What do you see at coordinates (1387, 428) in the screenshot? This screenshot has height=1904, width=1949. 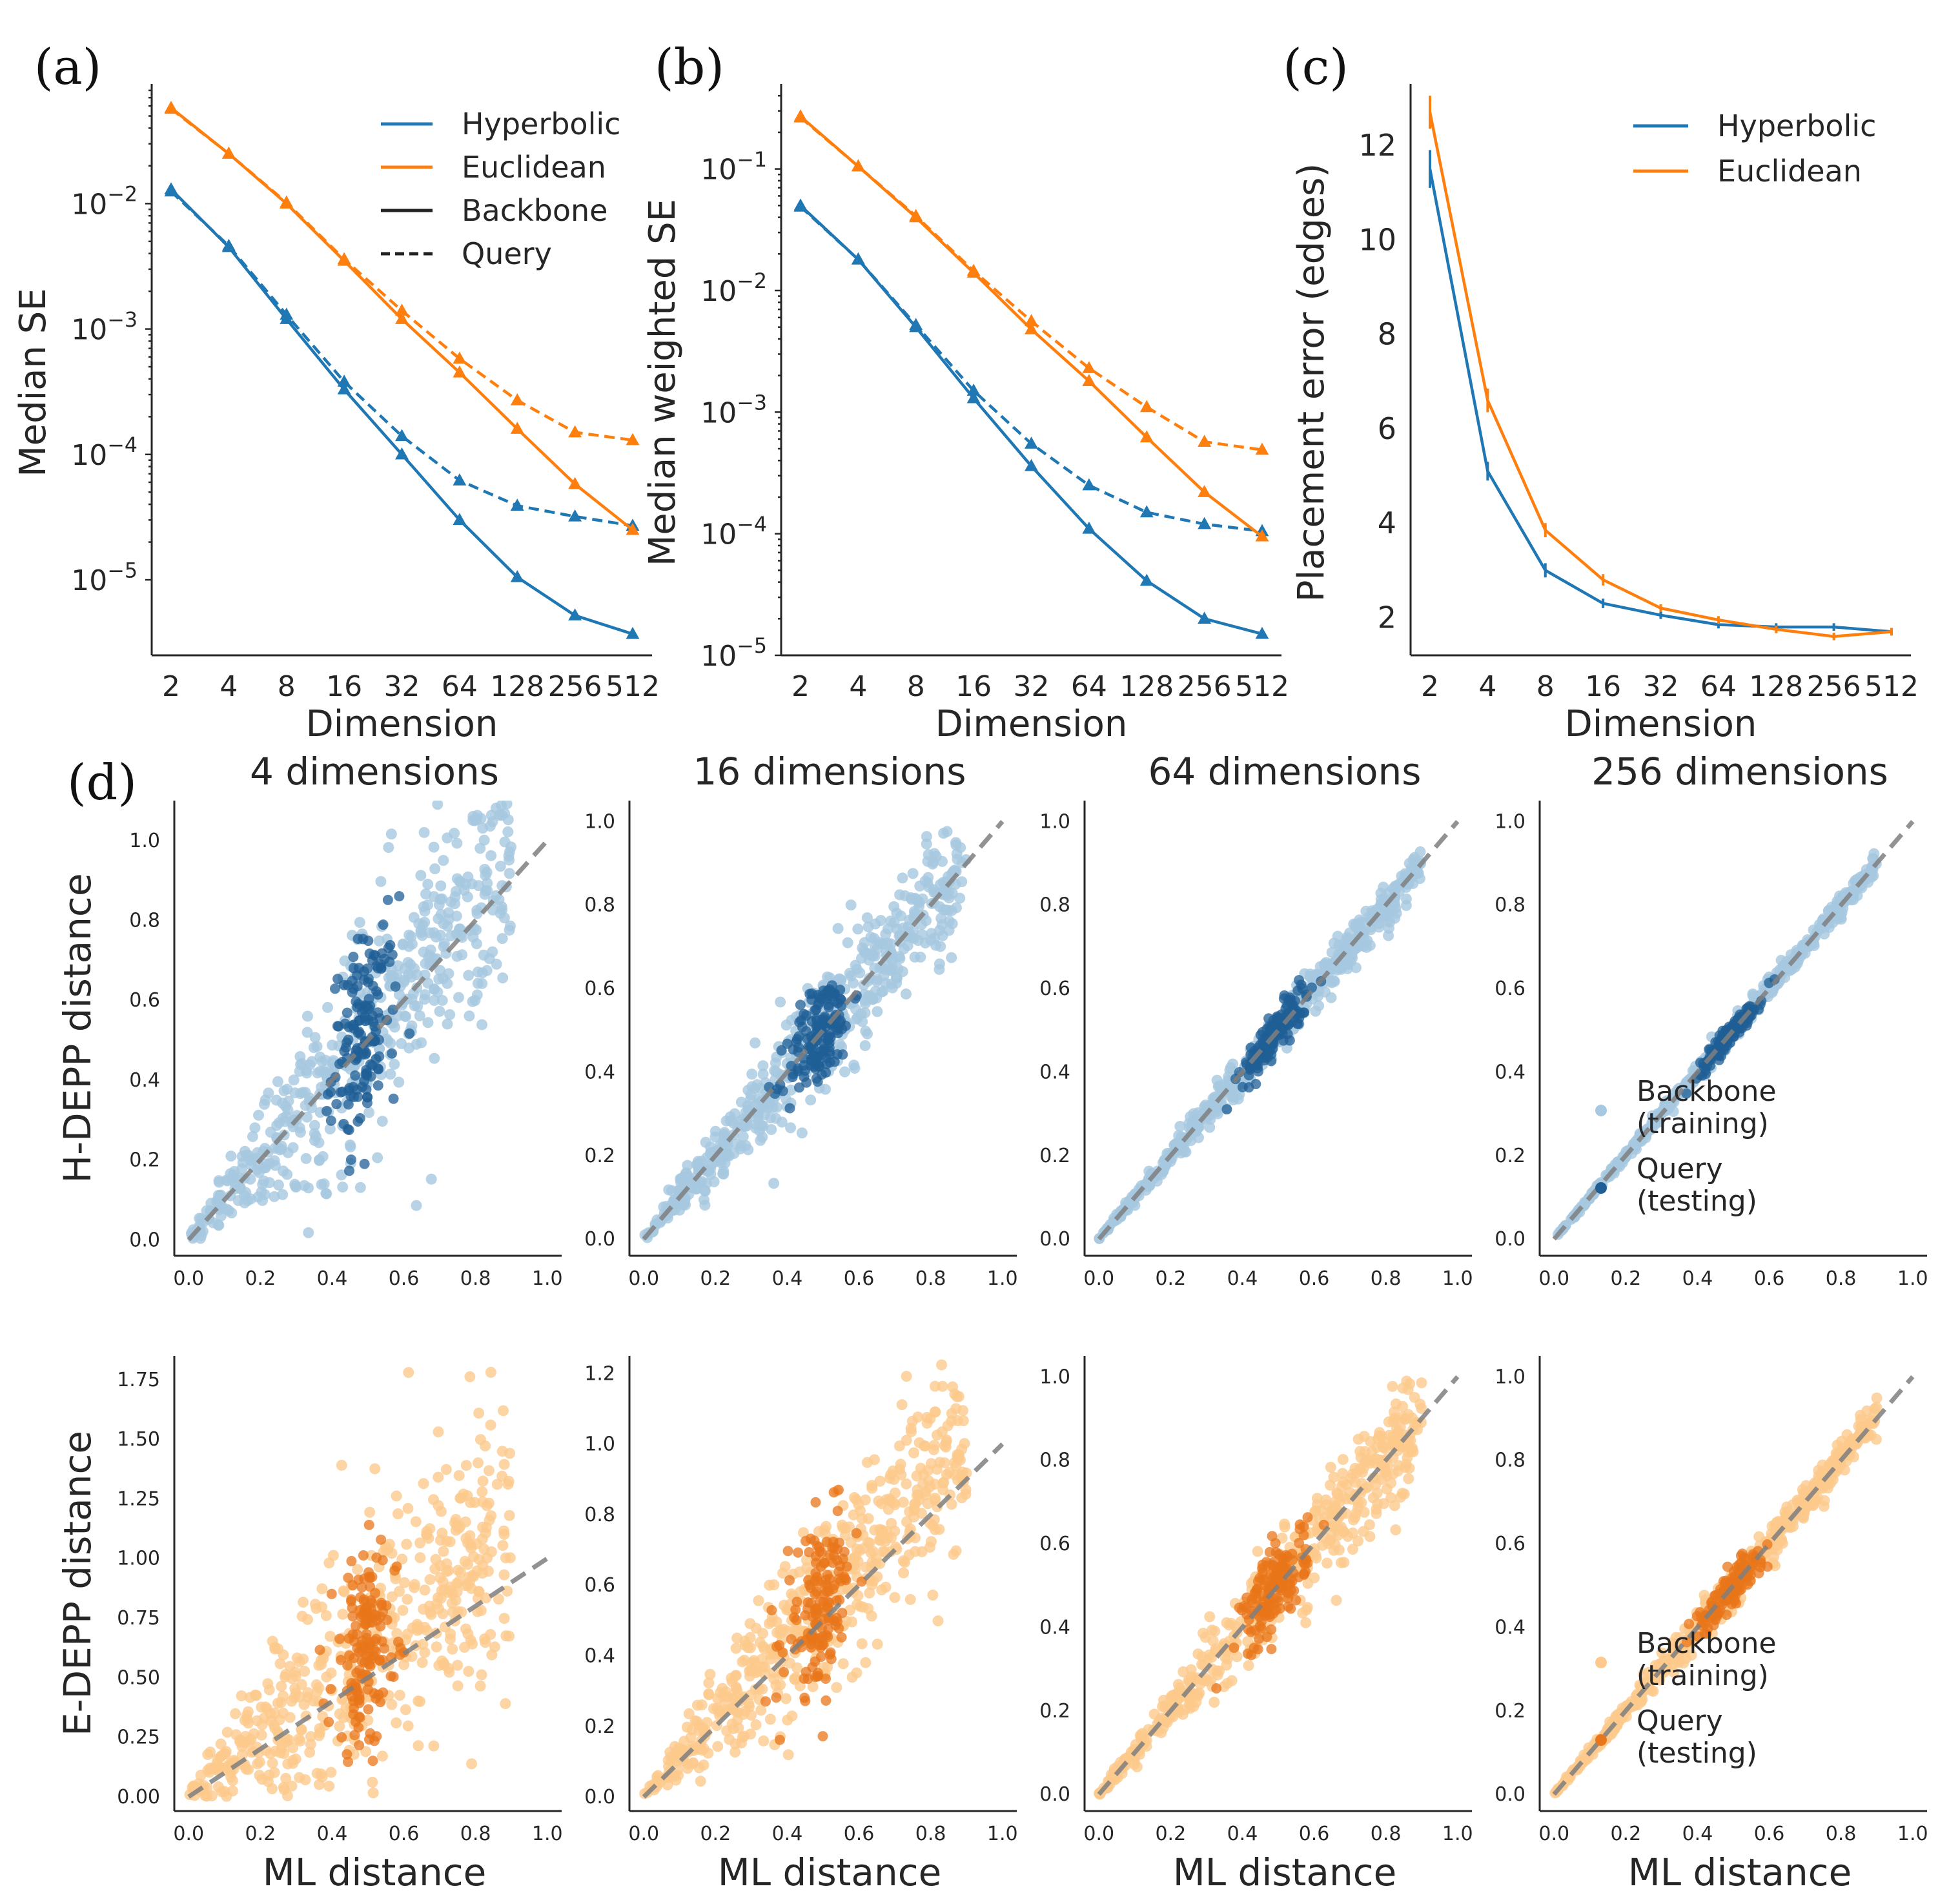 I see `y-tick-label: 6` at bounding box center [1387, 428].